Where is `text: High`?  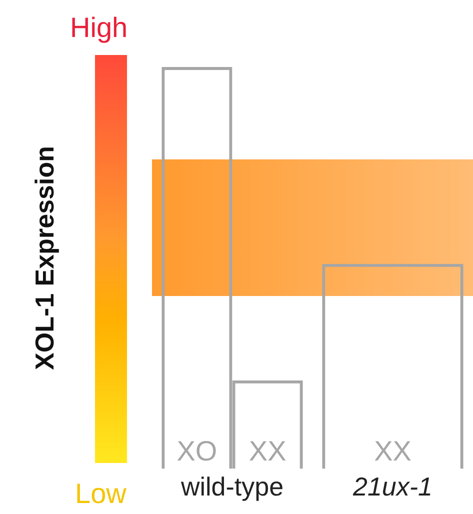 text: High is located at coordinates (99, 28).